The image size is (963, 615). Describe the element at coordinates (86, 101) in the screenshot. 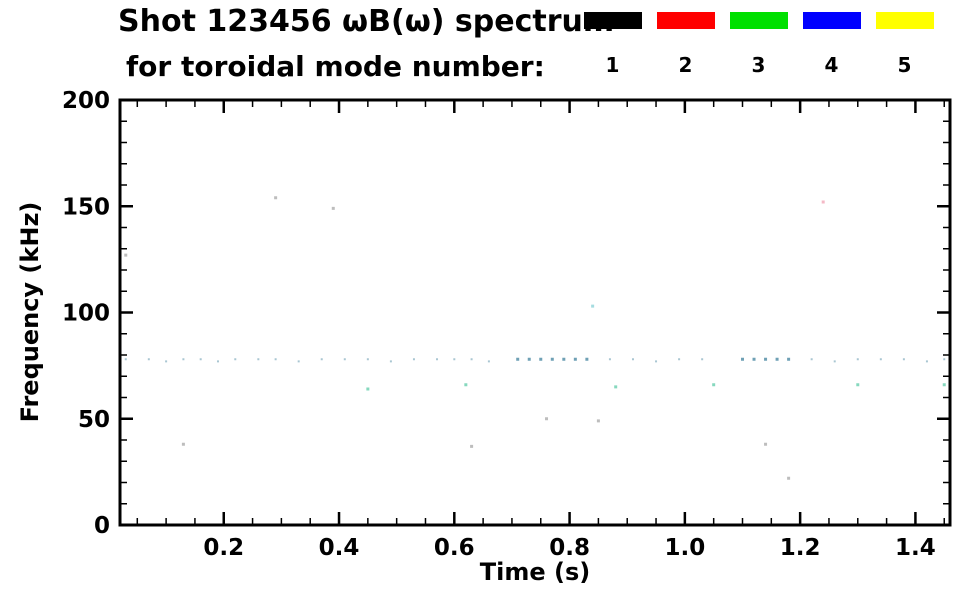

I see `y-tick-label: 200` at that location.